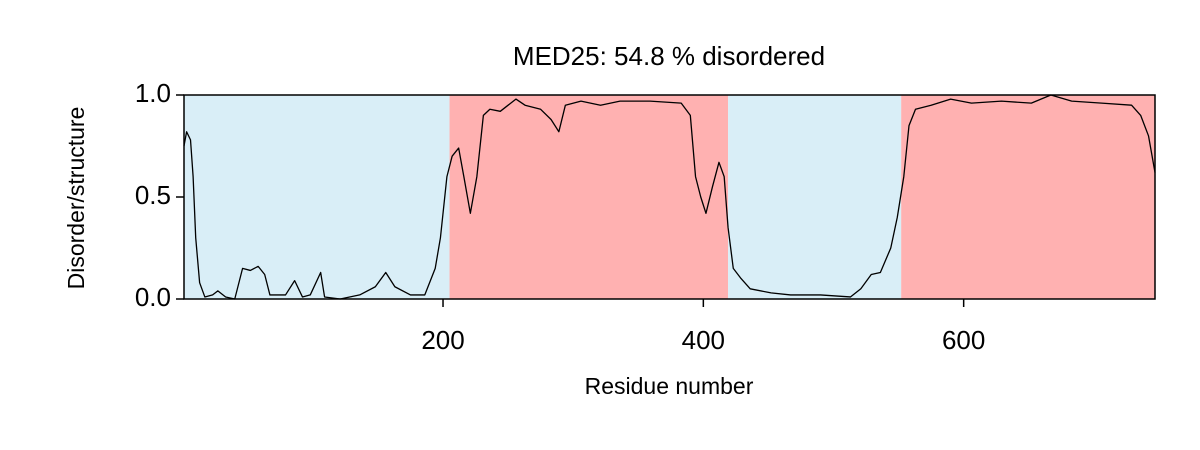  Describe the element at coordinates (153, 195) in the screenshot. I see `y-tick-label: 0.5` at that location.